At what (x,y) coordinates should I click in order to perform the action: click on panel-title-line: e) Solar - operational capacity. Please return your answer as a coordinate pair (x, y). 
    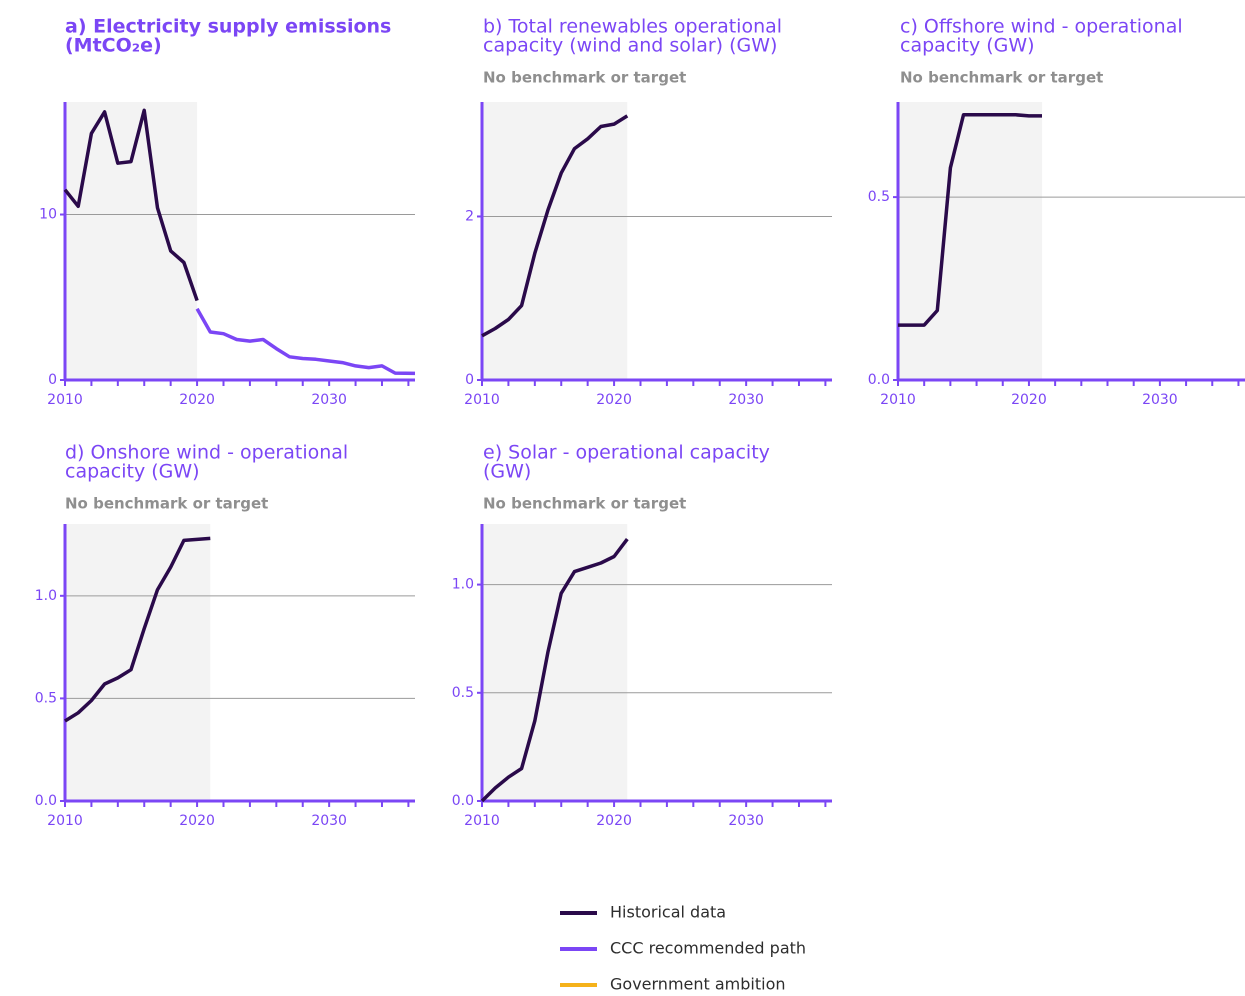
    Looking at the image, I should click on (626, 453).